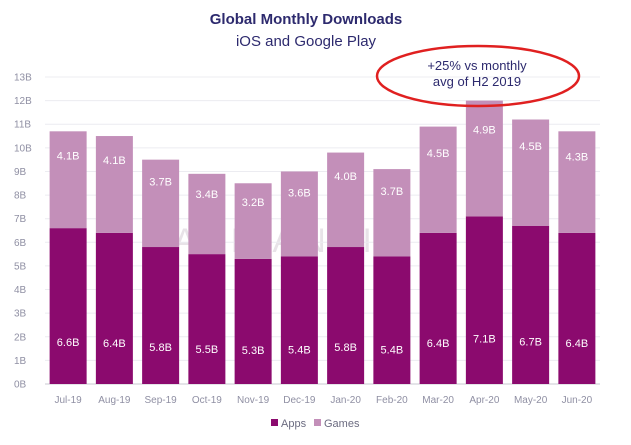 This screenshot has width=631, height=445. Describe the element at coordinates (160, 348) in the screenshot. I see `data-label-apps-Sep-19: 5.8B` at that location.